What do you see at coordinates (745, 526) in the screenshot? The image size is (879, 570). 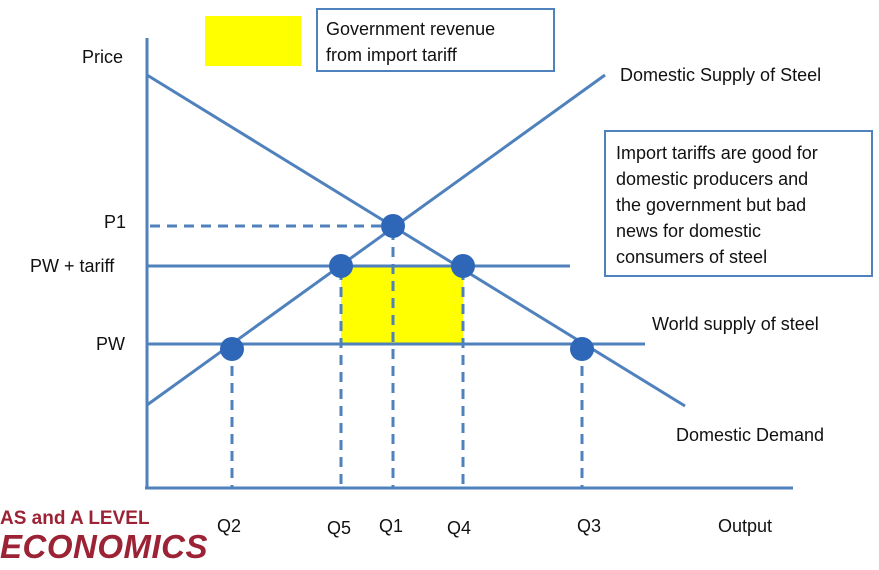 I see `x-axis-label: Output` at bounding box center [745, 526].